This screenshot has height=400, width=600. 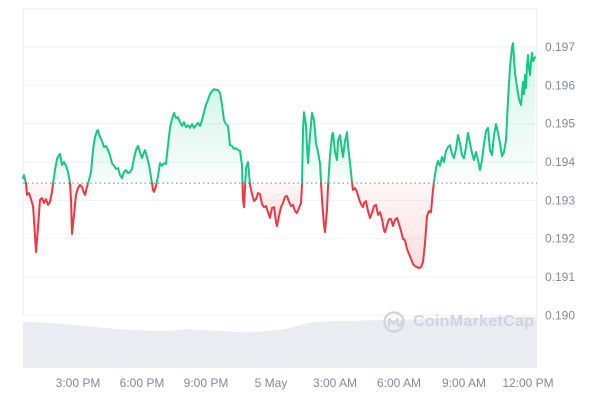 I want to click on x-axis-label: 12:00 PM, so click(x=527, y=383).